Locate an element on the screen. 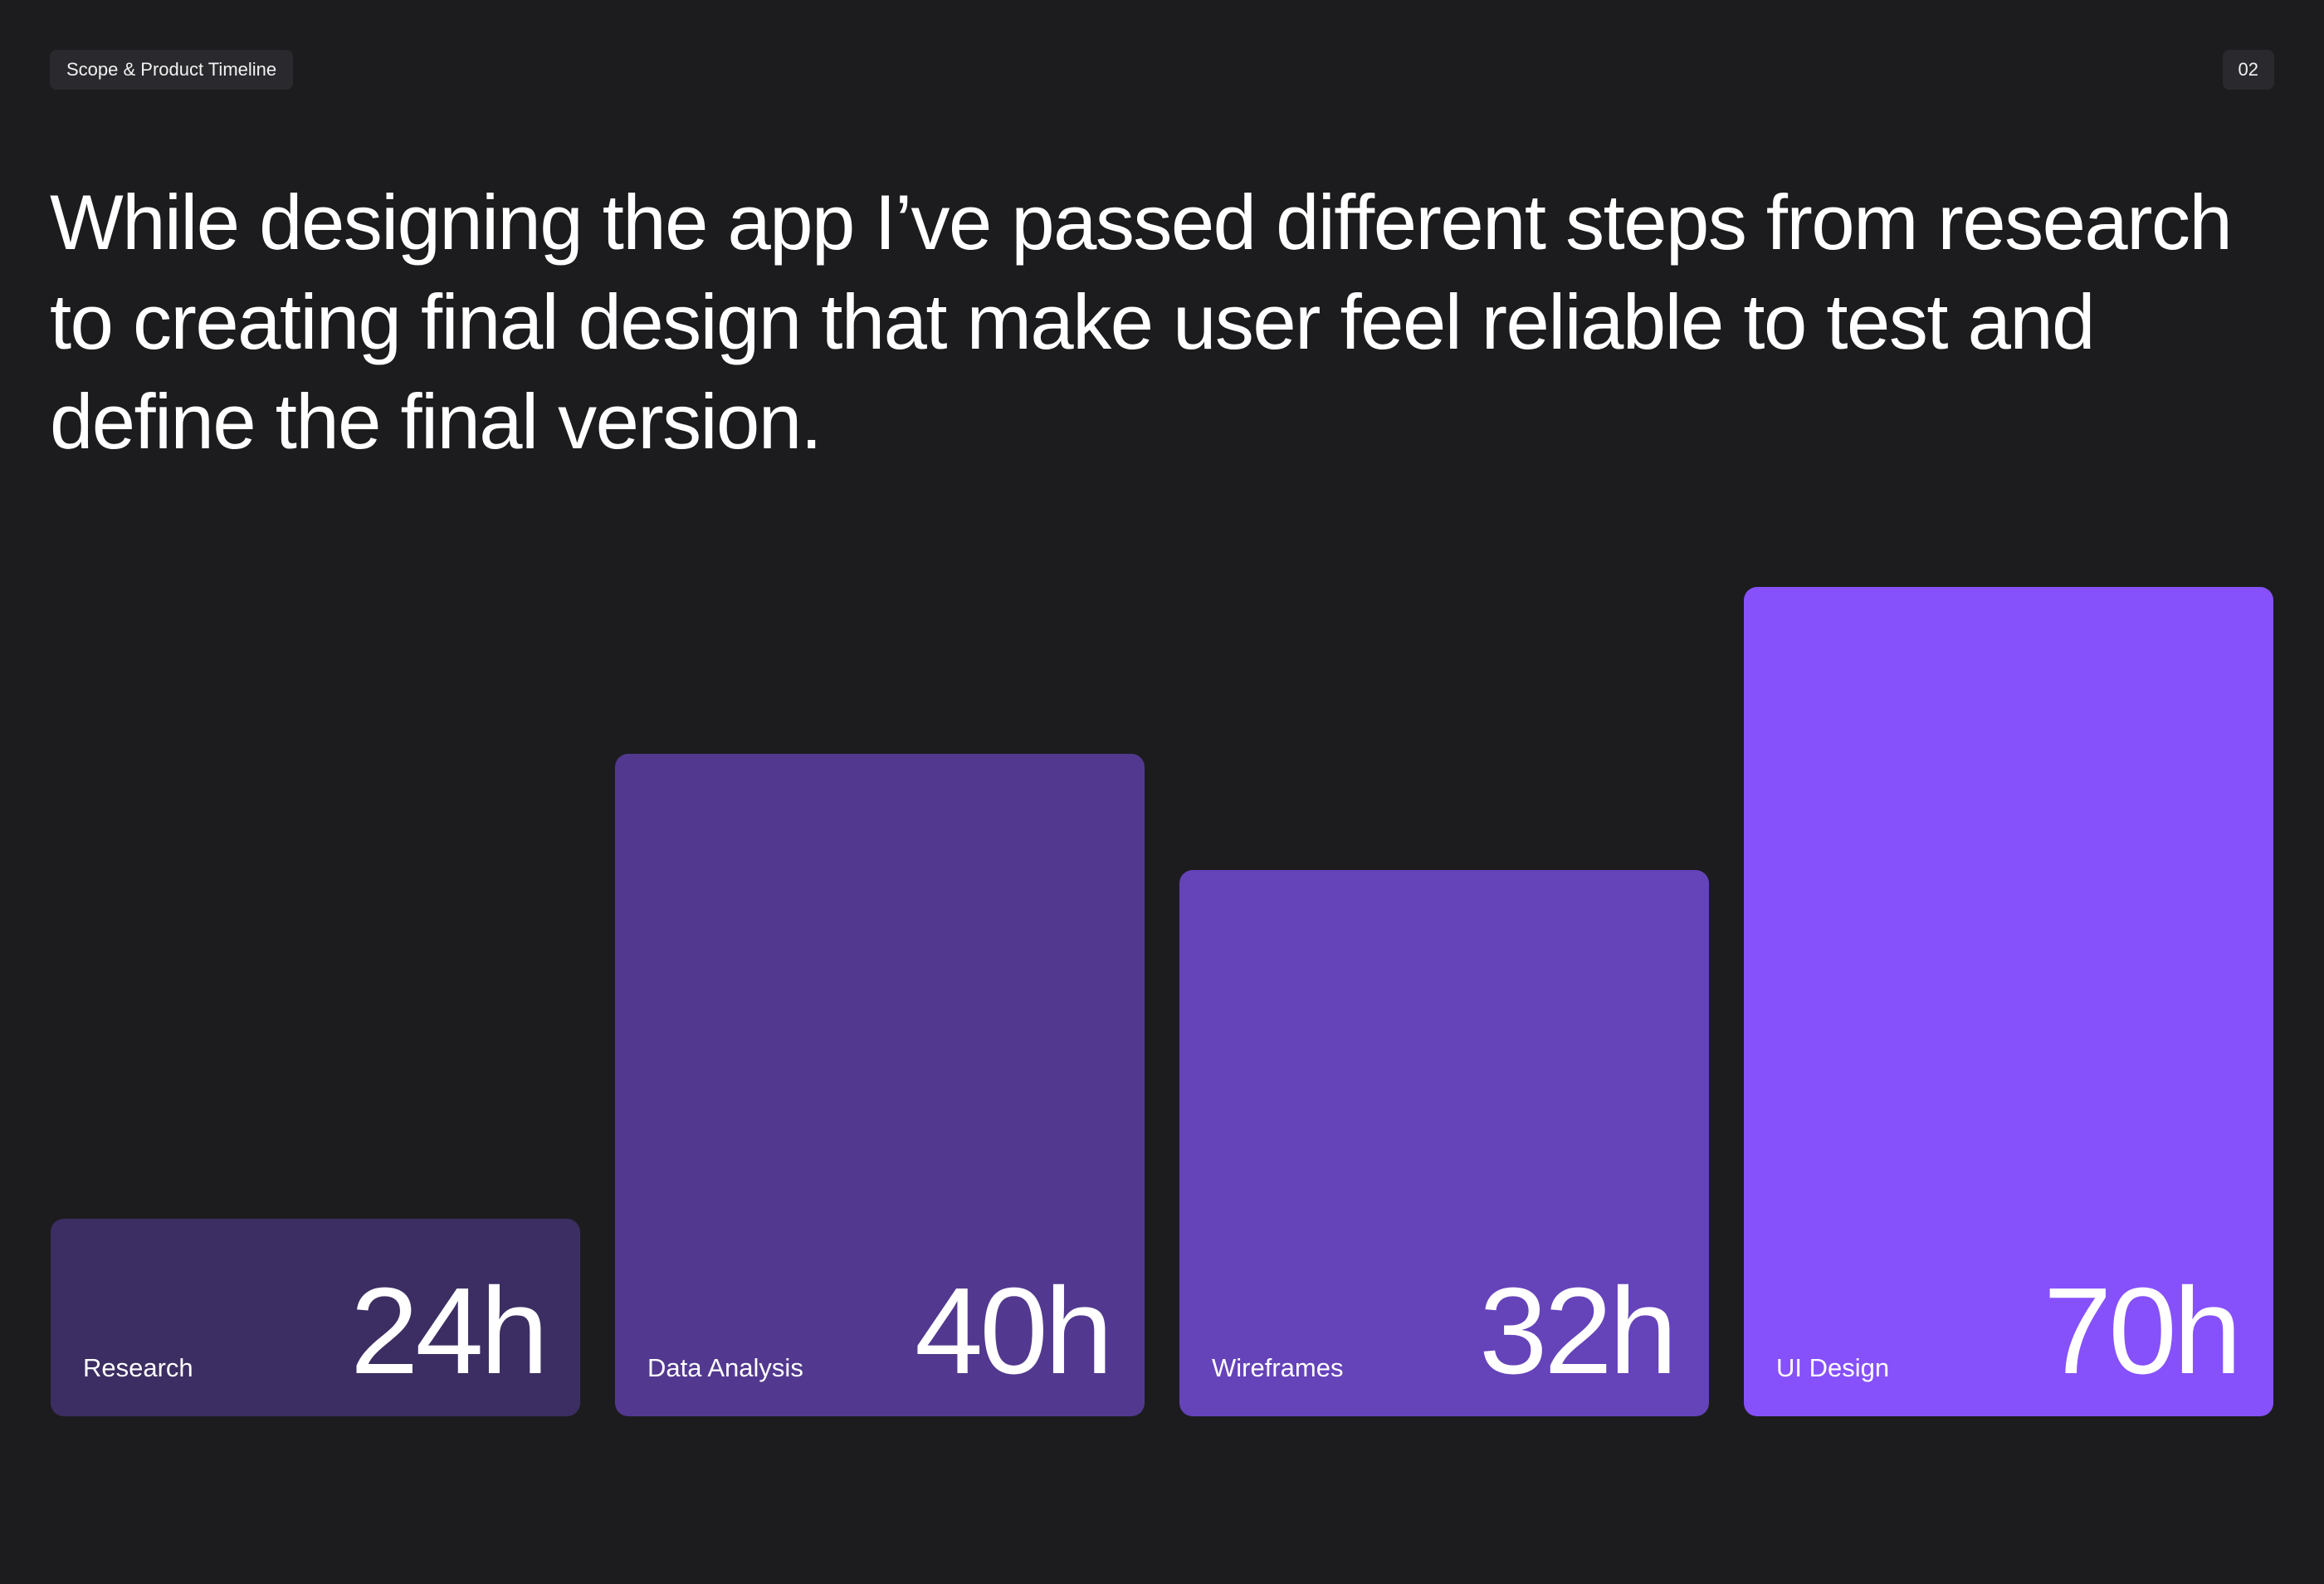 Image resolution: width=2324 pixels, height=1584 pixels. bar-value-label: 40h is located at coordinates (1014, 1331).